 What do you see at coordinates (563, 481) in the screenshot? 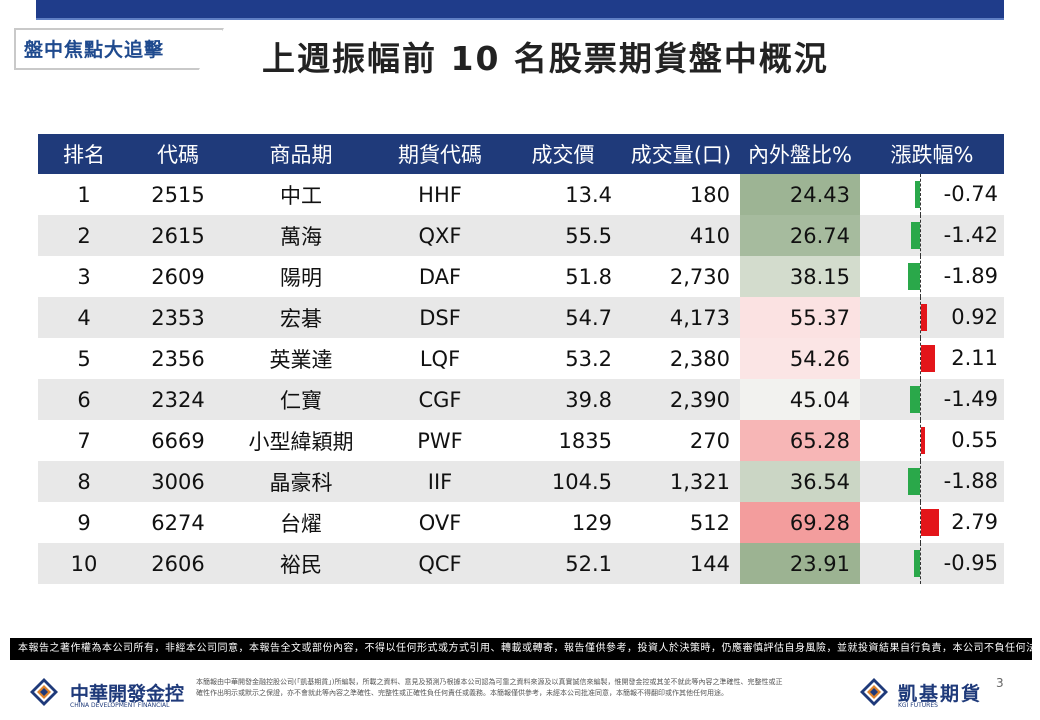
I see `price-cell: 104.5` at bounding box center [563, 481].